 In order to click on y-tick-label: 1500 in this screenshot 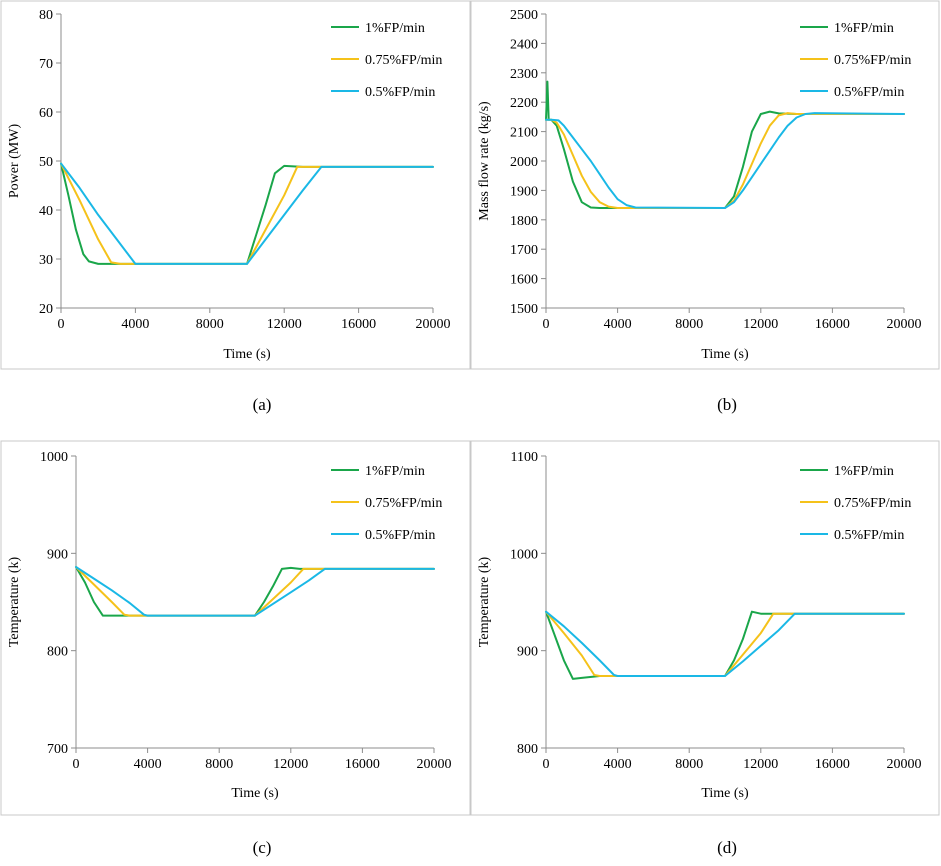, I will do `click(524, 309)`.